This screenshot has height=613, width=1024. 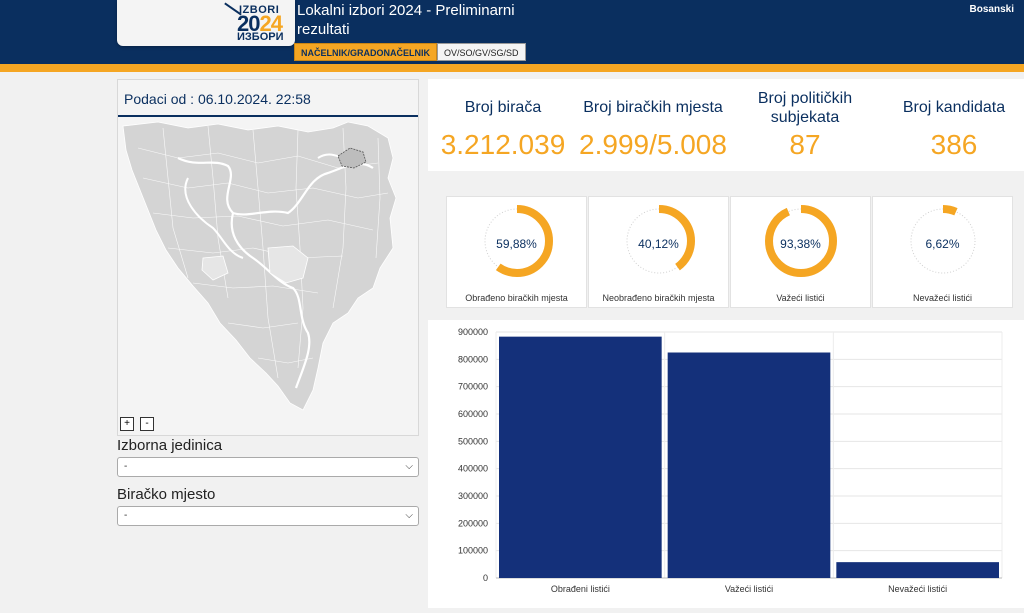 I want to click on brcko-district, so click(x=352, y=158).